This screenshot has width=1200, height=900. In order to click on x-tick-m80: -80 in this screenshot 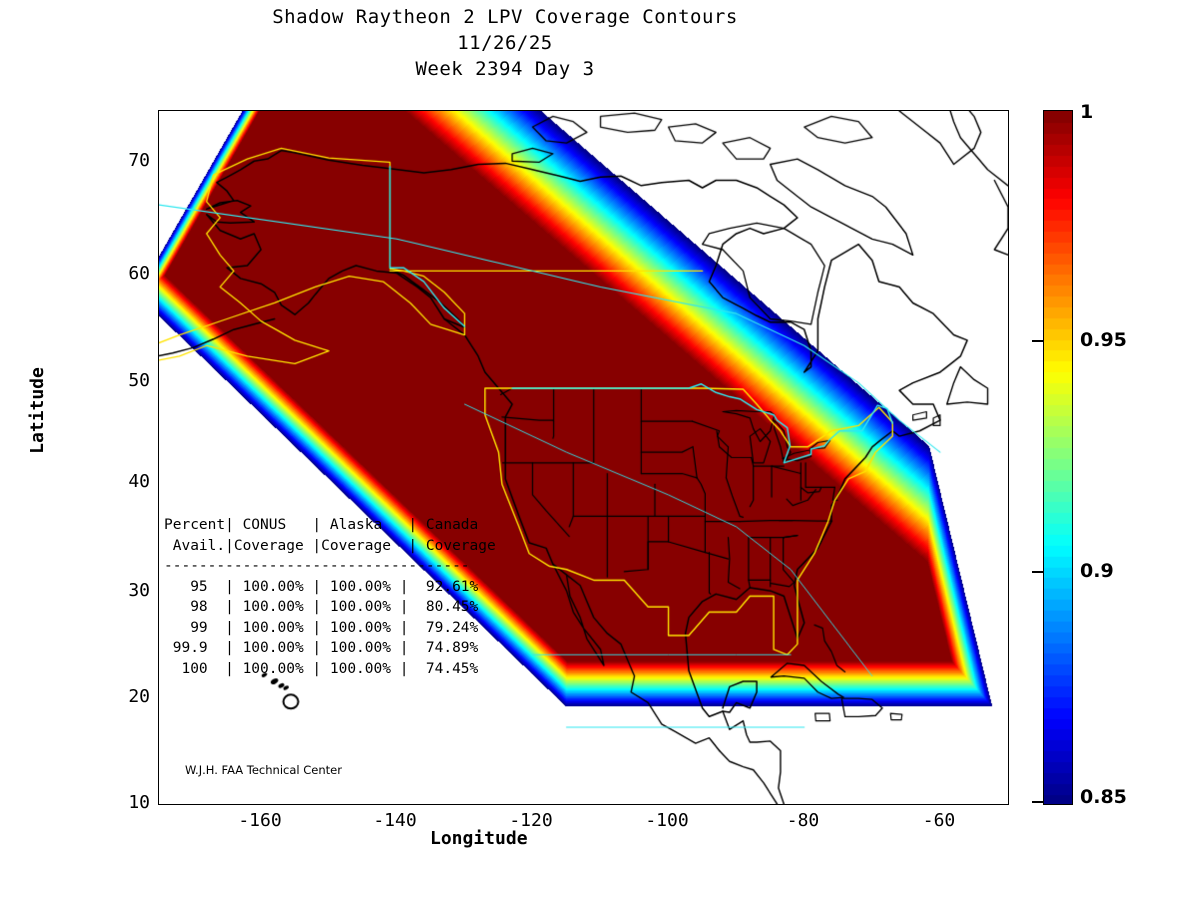, I will do `click(803, 820)`.